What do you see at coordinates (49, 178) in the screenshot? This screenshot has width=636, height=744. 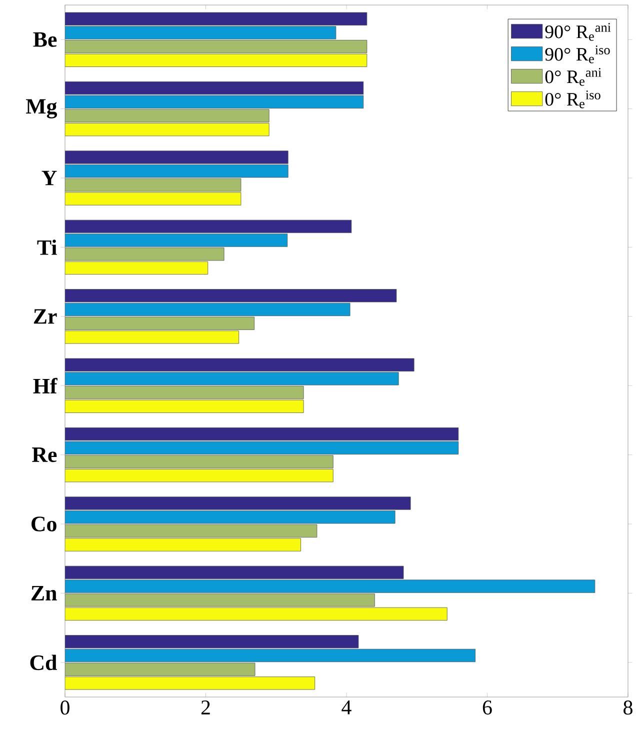 I see `y-tick-label: Y` at bounding box center [49, 178].